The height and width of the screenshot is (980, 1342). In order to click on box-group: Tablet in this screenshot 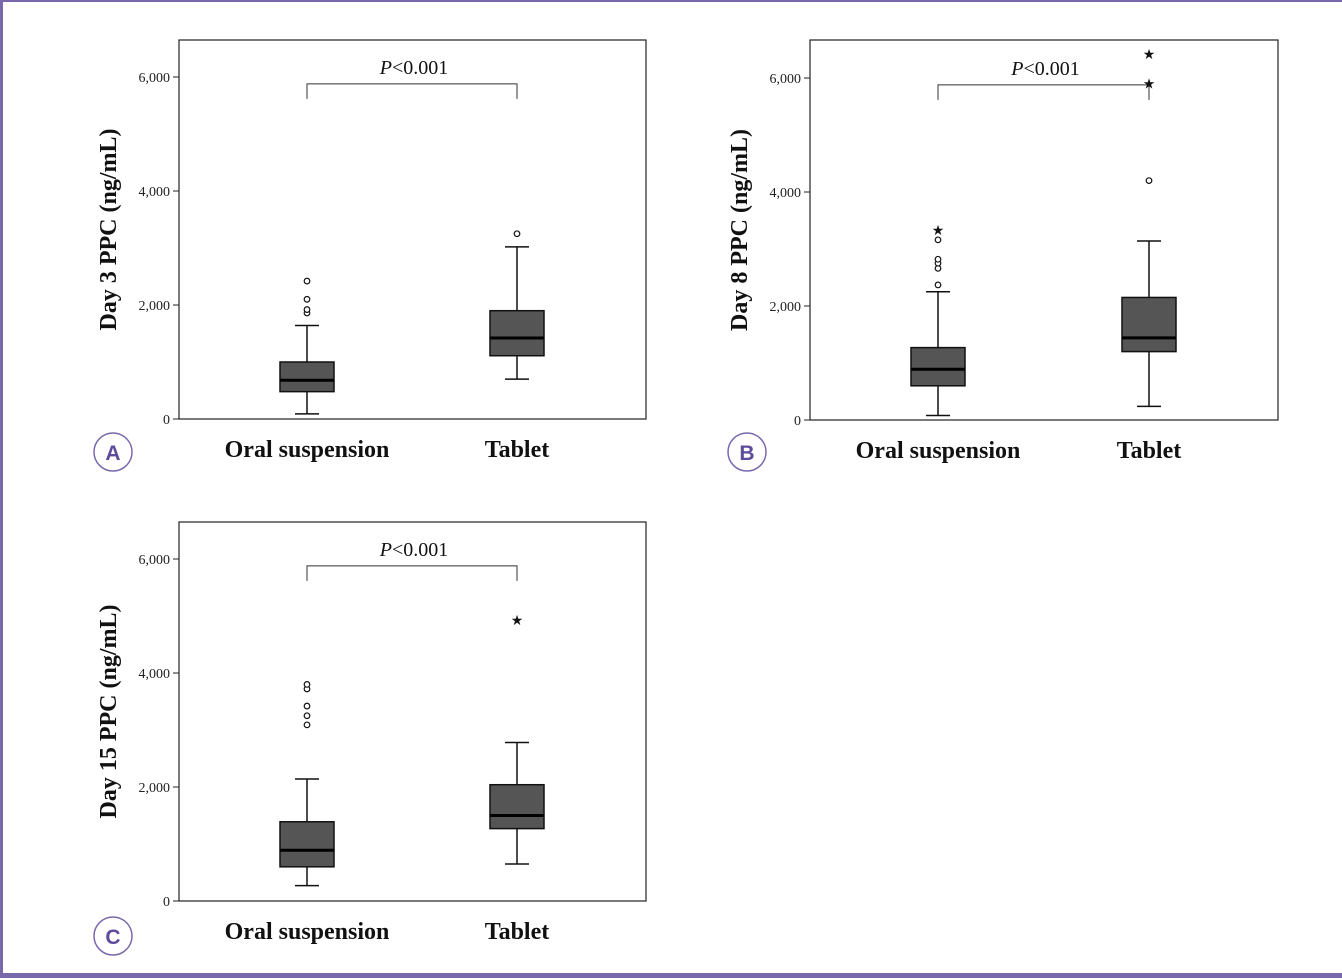, I will do `click(517, 346)`.